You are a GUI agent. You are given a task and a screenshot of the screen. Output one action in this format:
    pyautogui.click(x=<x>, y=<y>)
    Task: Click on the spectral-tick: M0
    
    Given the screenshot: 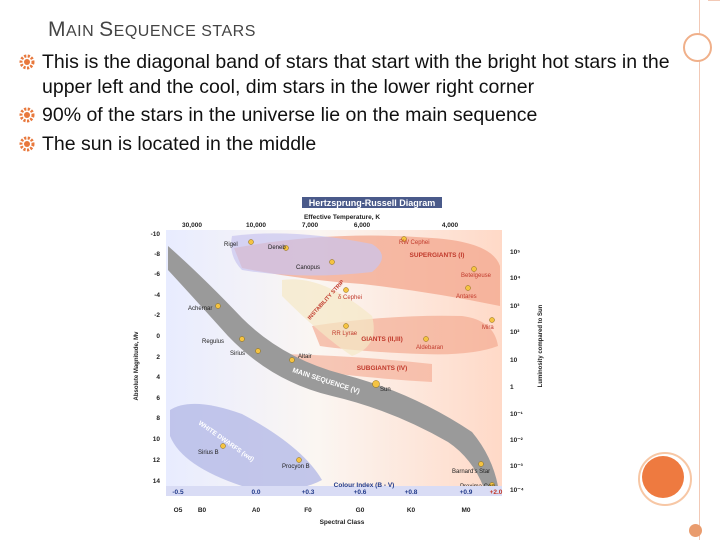 What is the action you would take?
    pyautogui.click(x=465, y=510)
    